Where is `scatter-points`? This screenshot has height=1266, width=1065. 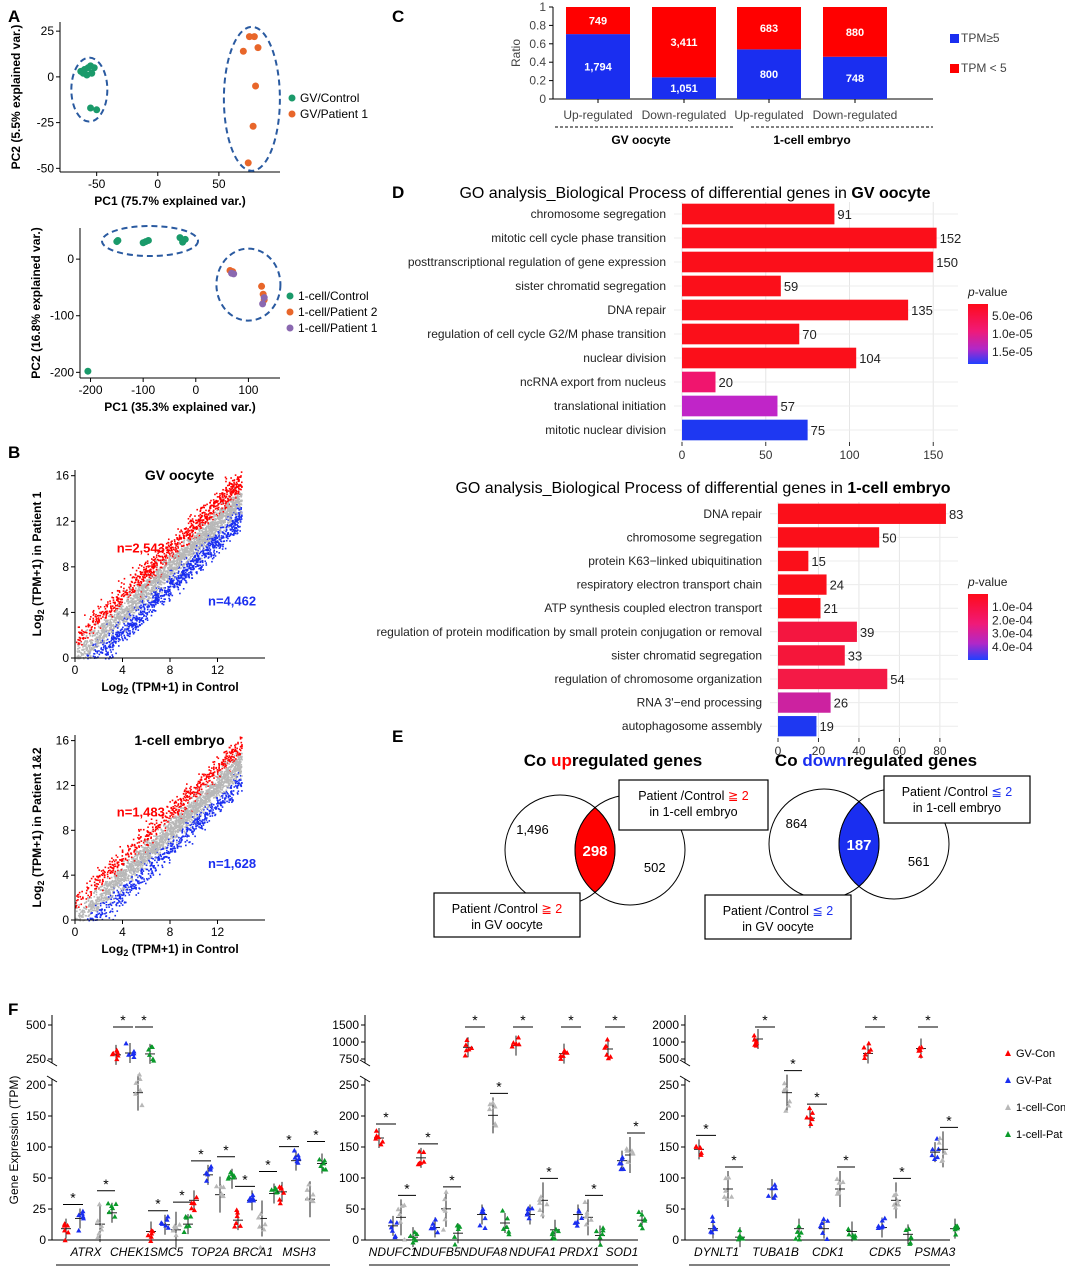 scatter-points is located at coordinates (159, 565).